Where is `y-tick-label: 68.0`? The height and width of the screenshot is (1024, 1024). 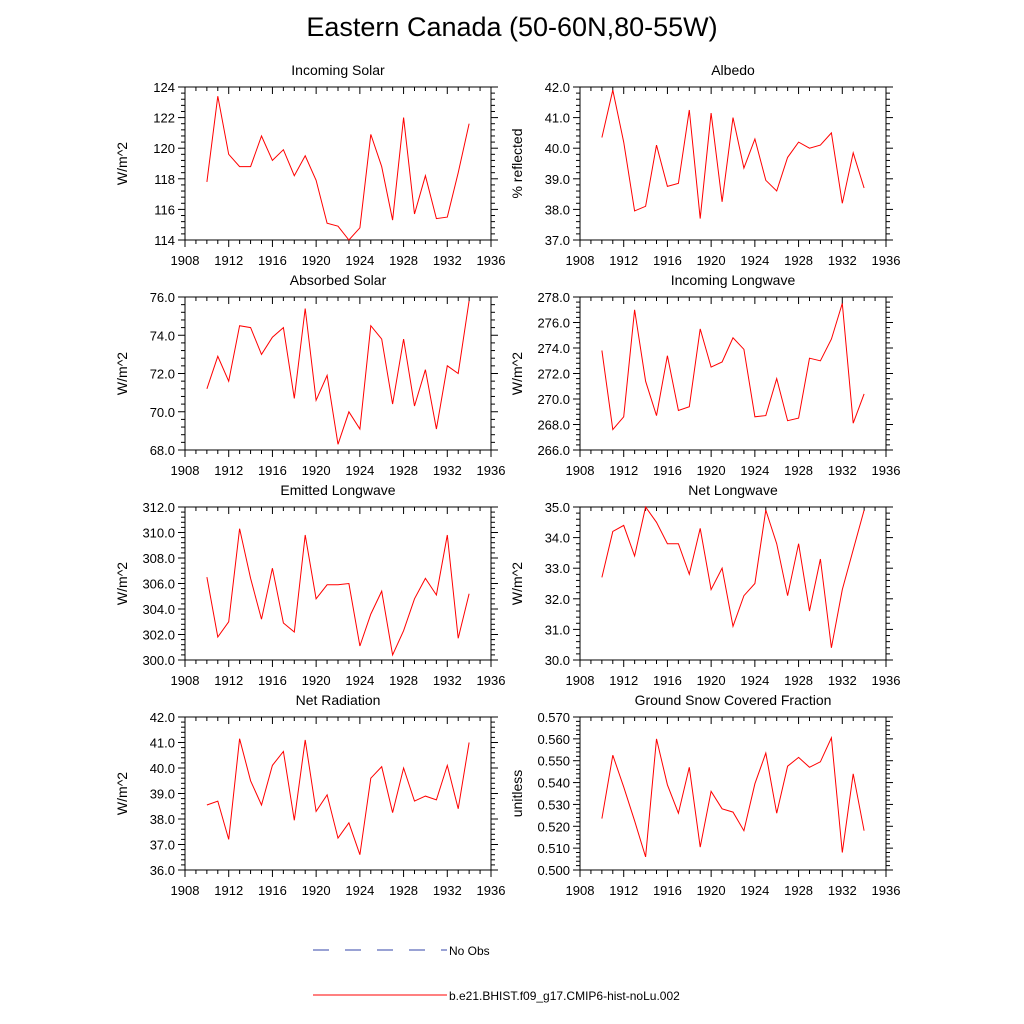 y-tick-label: 68.0 is located at coordinates (162, 450).